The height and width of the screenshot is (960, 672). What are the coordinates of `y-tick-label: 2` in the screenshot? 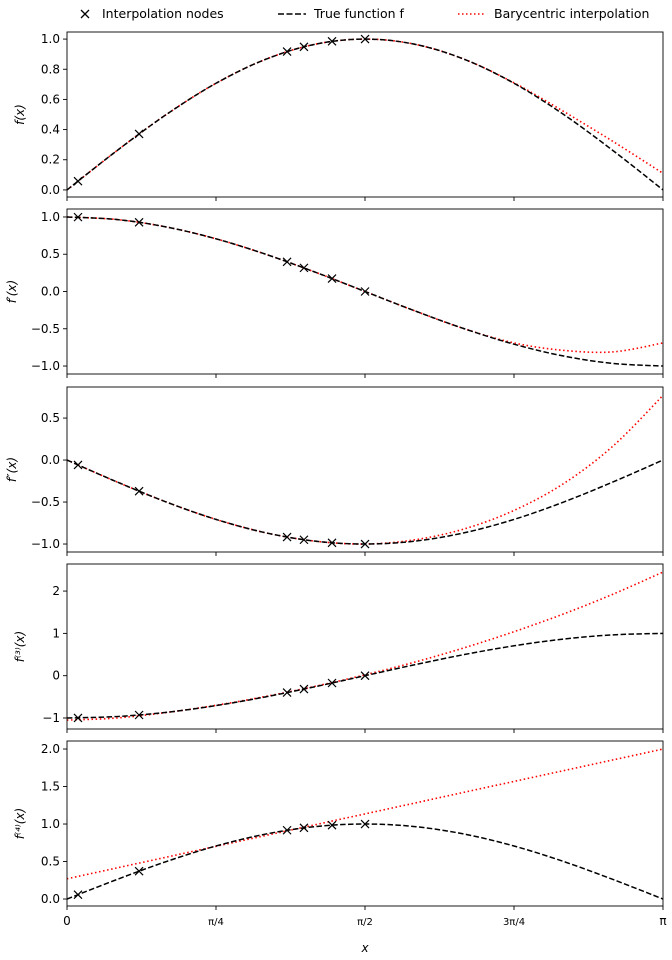 It's located at (56, 591).